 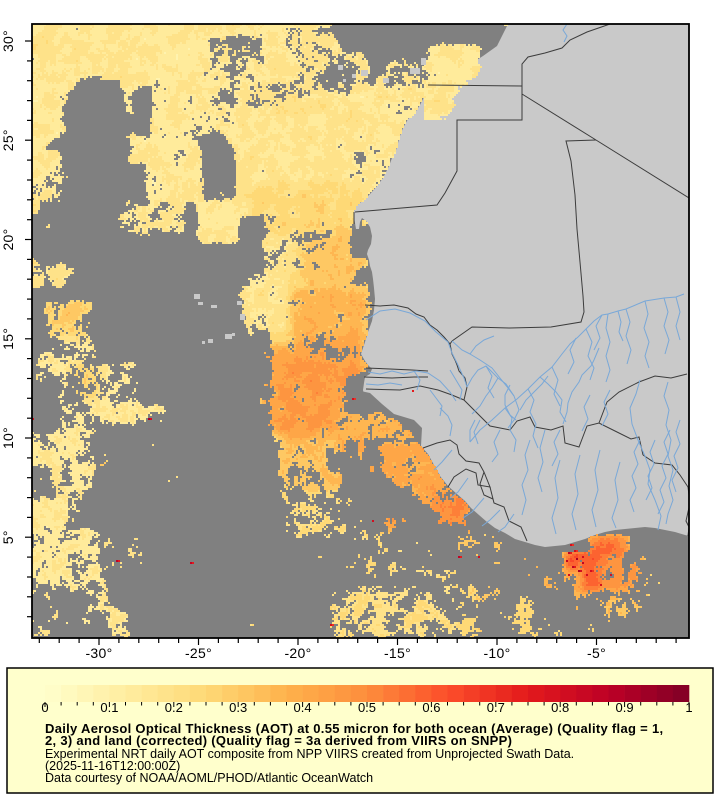 What do you see at coordinates (174, 707) in the screenshot?
I see `svg-text: 0.2` at bounding box center [174, 707].